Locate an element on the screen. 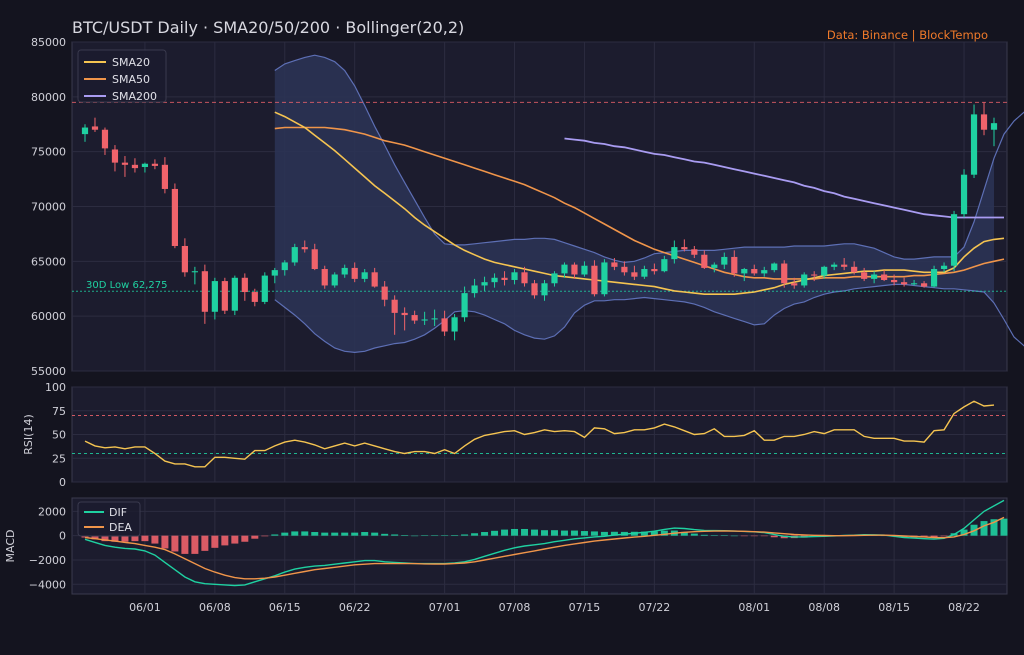 This screenshot has width=1024, height=655. macd-panel is located at coordinates (539, 546).